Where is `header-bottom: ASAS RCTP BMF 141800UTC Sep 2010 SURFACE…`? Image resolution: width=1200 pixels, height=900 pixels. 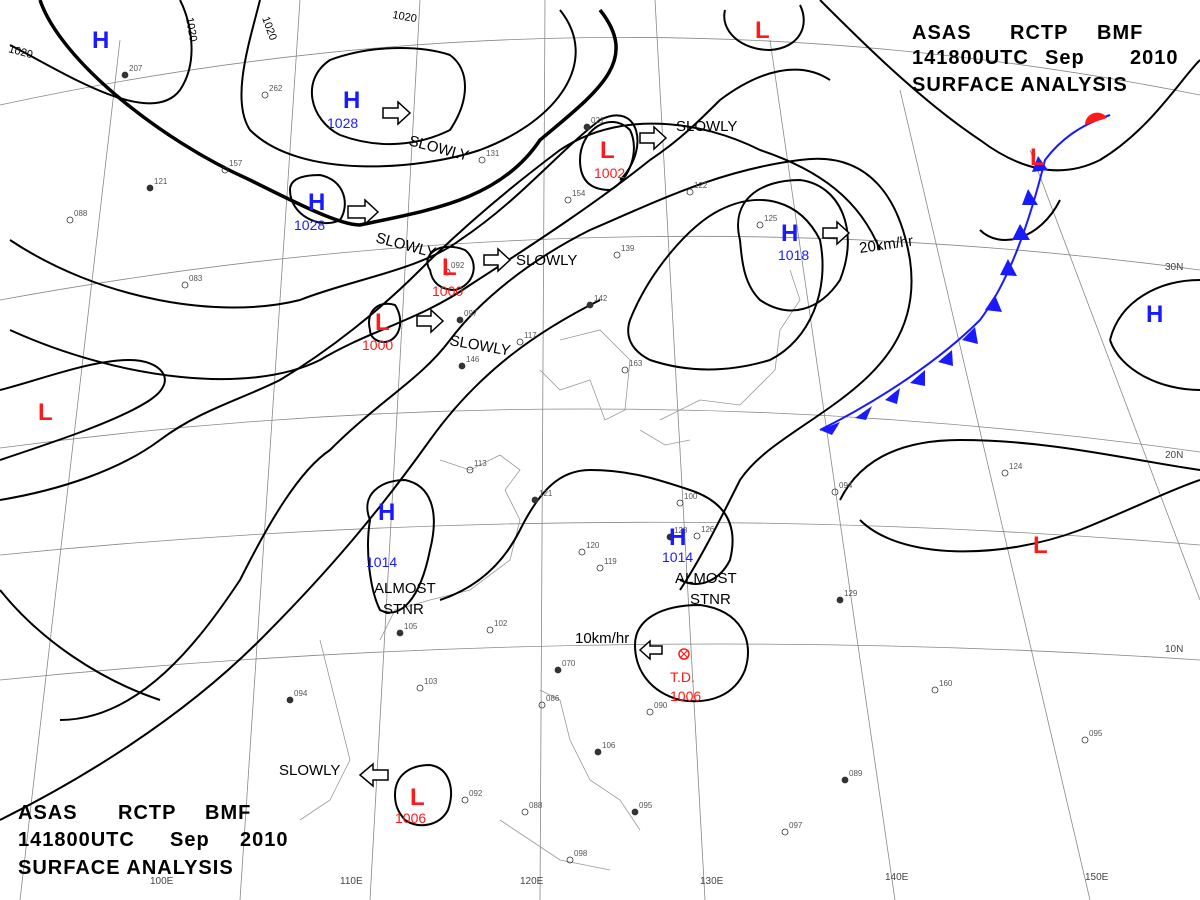
header-bottom: ASAS RCTP BMF 141800UTC Sep 2010 SURFACE… is located at coordinates (153, 840).